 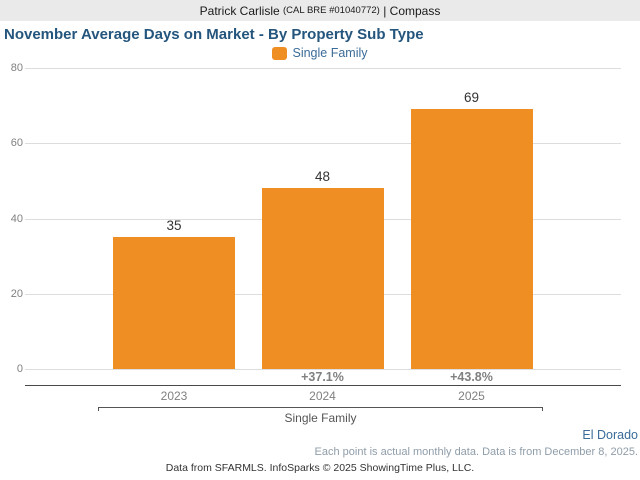 I want to click on x-axis-label-2023: 2023, so click(x=174, y=396).